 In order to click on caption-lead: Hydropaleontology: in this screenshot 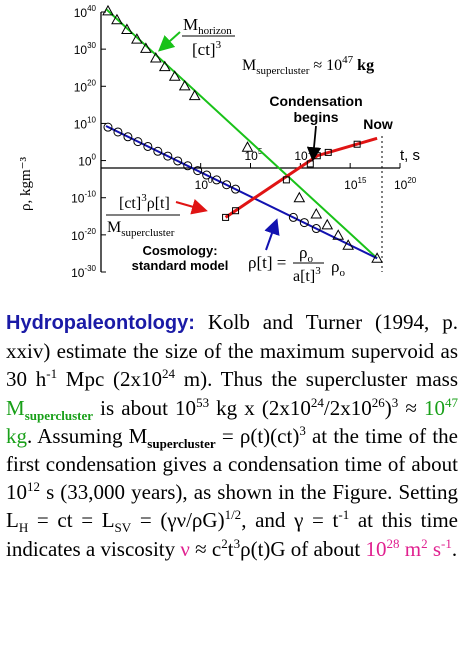, I will do `click(100, 323)`.